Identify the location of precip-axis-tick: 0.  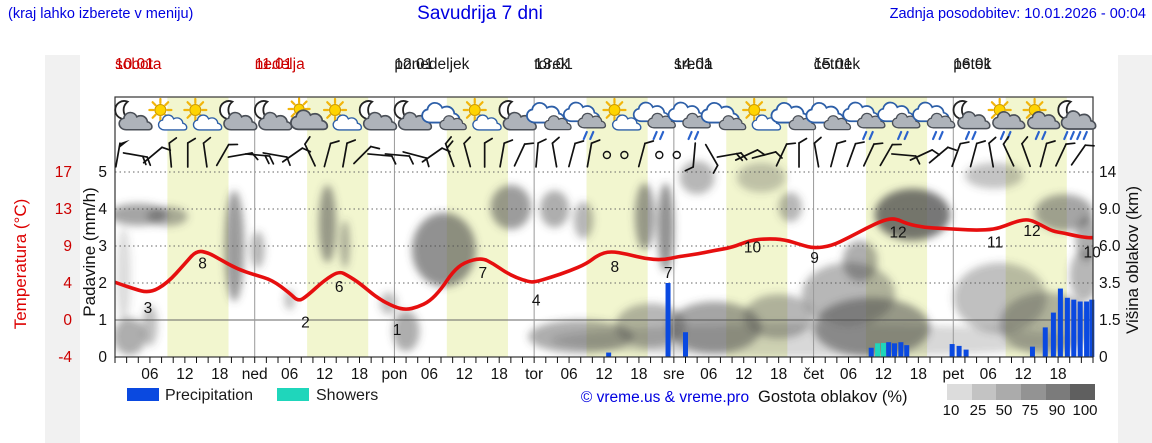
(102, 357).